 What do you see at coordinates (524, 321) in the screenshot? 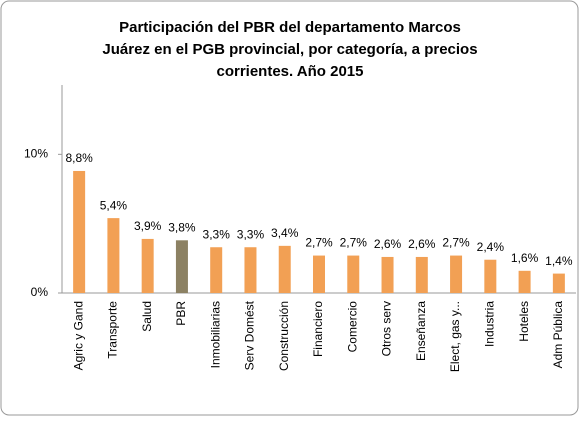
I see `x-tick-label: Hoteles` at bounding box center [524, 321].